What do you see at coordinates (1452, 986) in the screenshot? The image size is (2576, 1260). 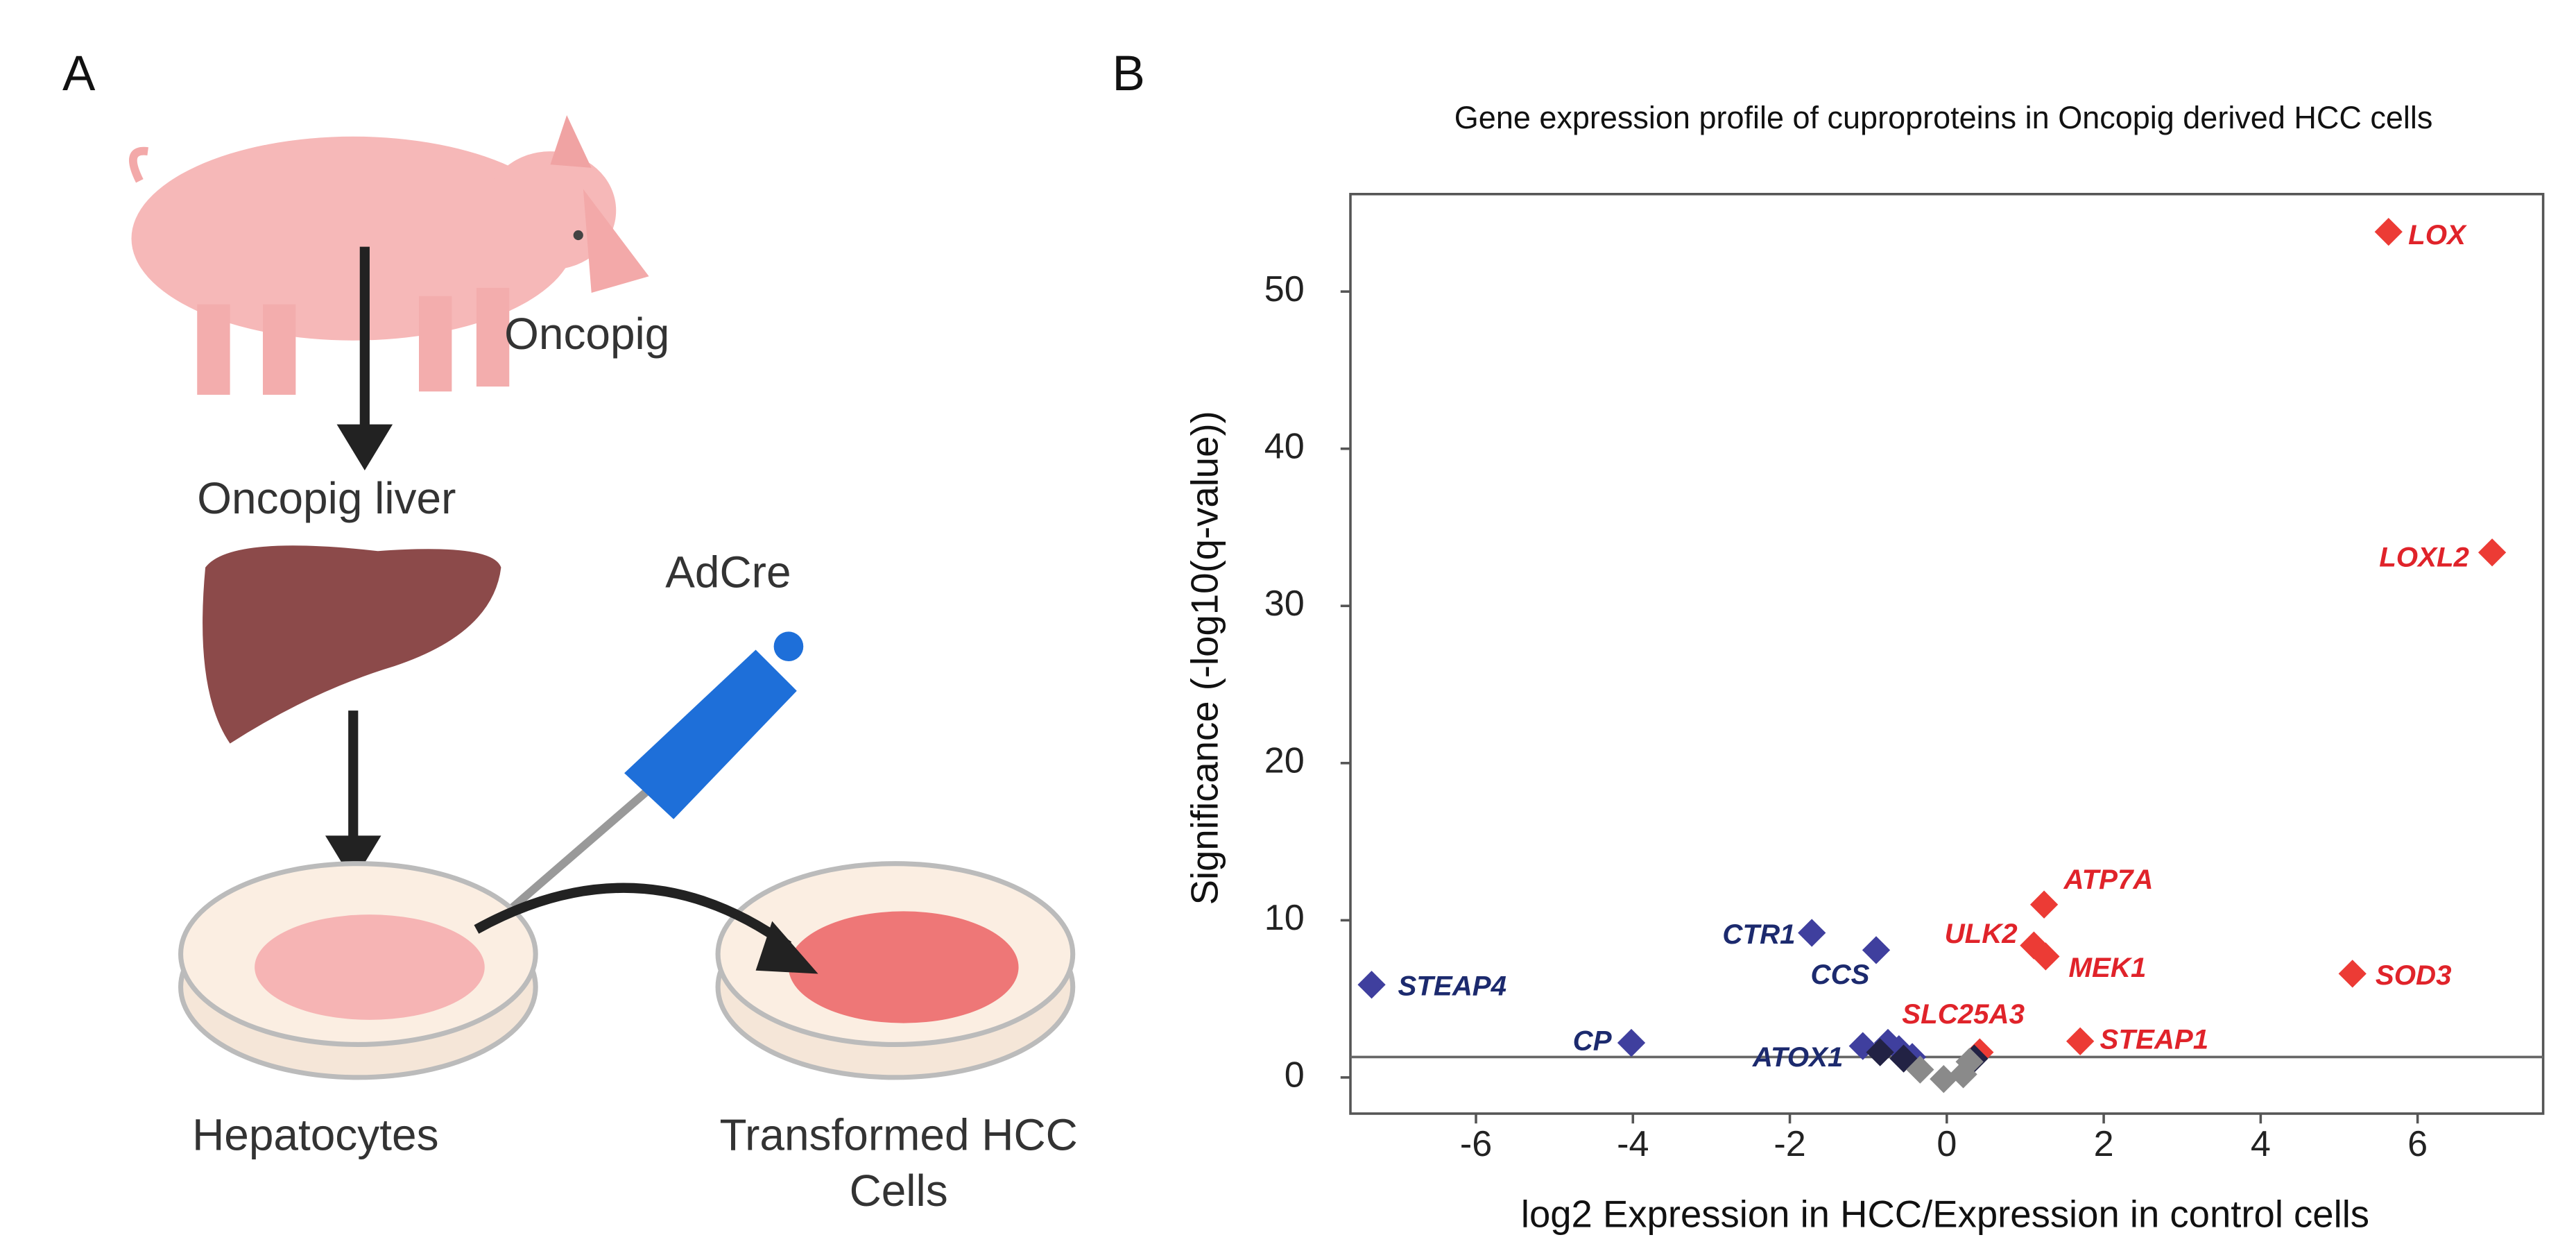 I see `point-label: STEAP4` at bounding box center [1452, 986].